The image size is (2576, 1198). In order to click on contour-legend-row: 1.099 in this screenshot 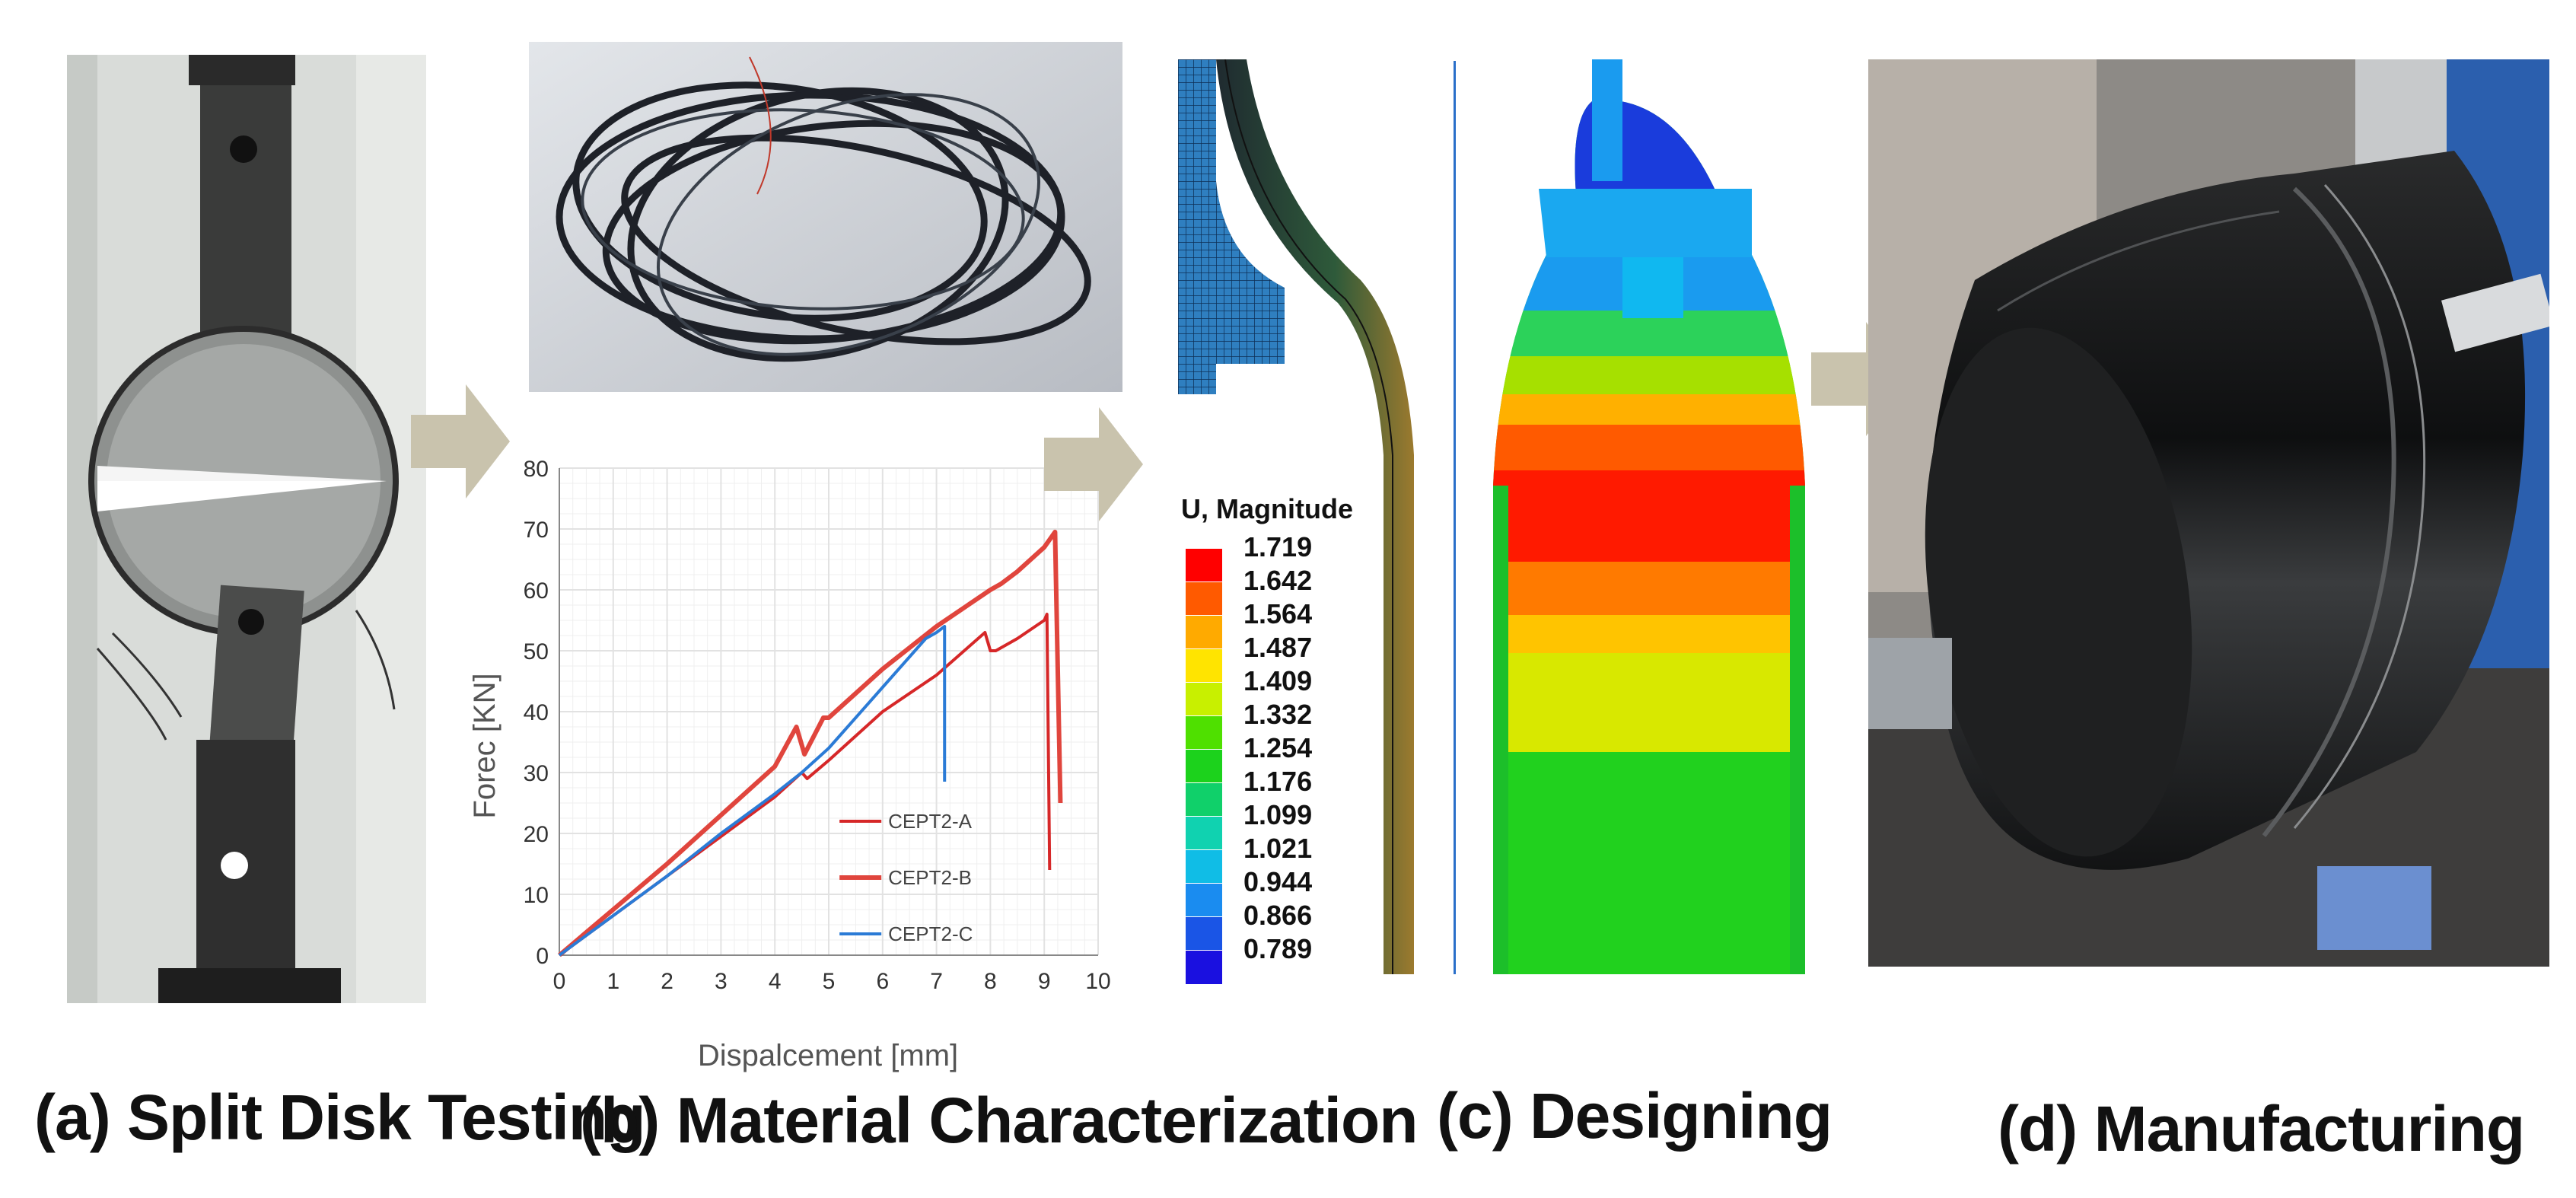, I will do `click(1280, 824)`.